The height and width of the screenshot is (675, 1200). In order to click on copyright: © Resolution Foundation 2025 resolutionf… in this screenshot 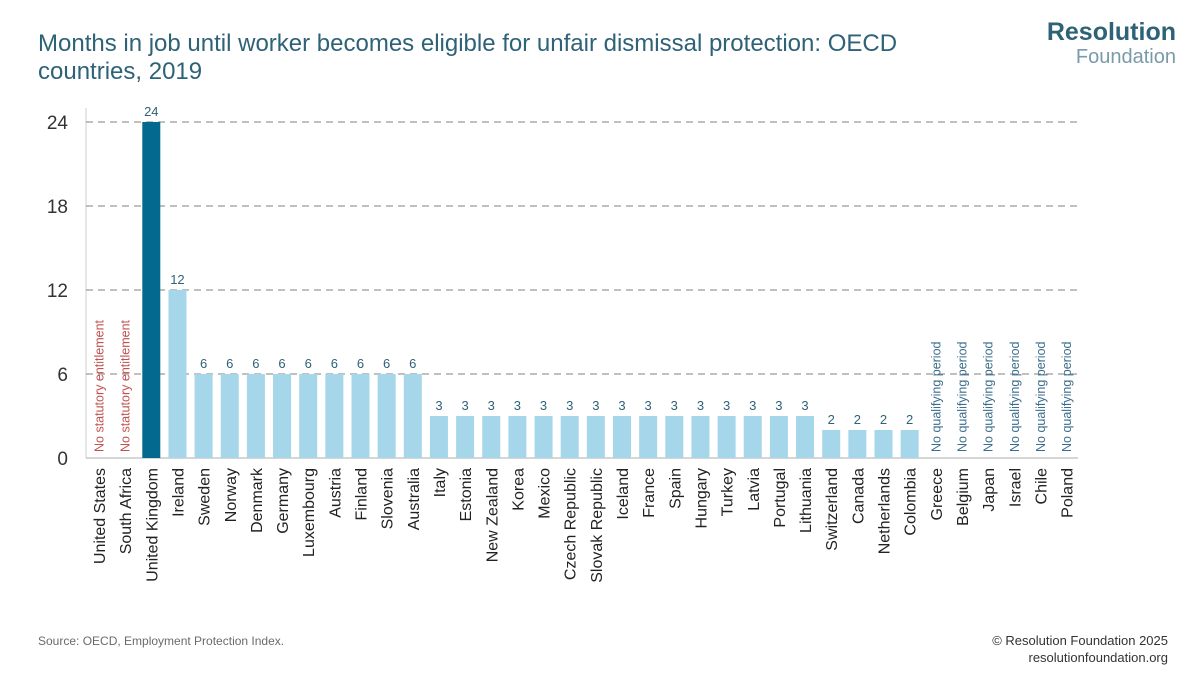, I will do `click(1080, 649)`.